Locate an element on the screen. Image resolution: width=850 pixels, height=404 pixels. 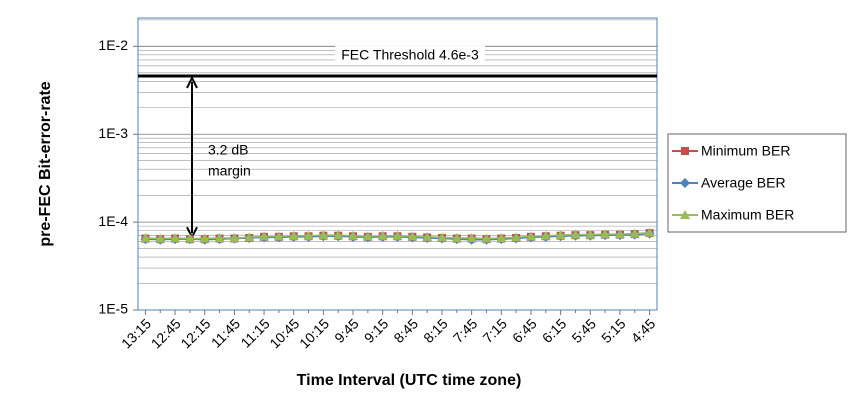
x-tick-label: 11:45 is located at coordinates (226, 333).